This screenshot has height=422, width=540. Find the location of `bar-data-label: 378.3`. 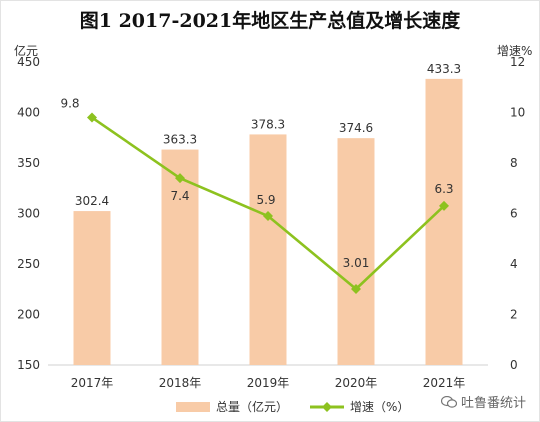

bar-data-label: 378.3 is located at coordinates (268, 124).